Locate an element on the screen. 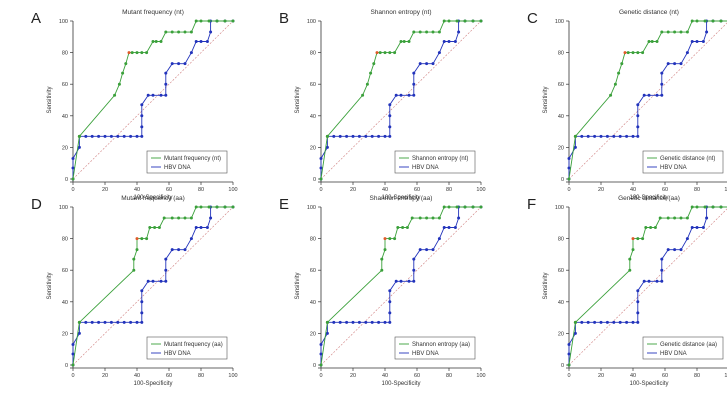  x-tick-label: 80 is located at coordinates (697, 376).